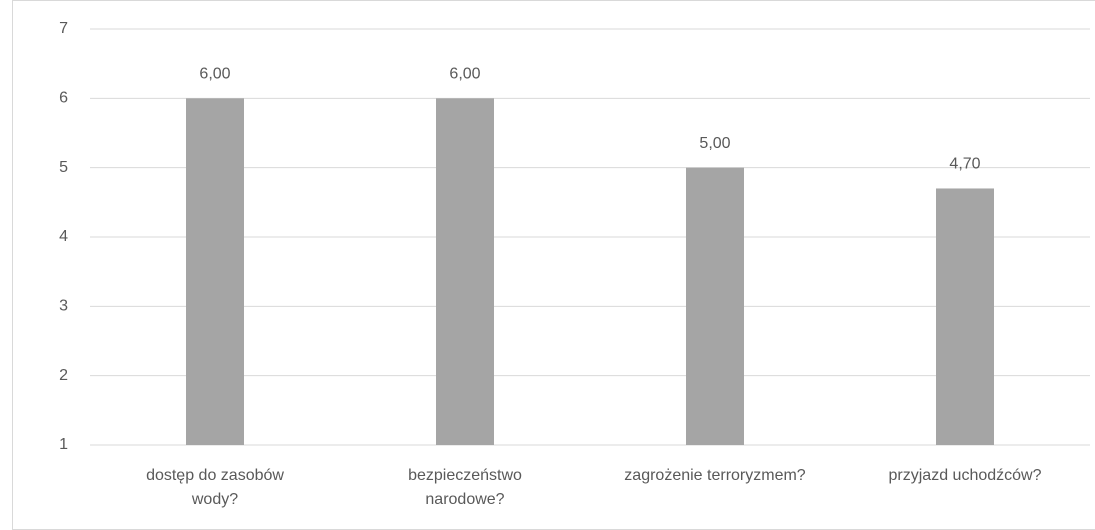 This screenshot has width=1095, height=530. What do you see at coordinates (964, 164) in the screenshot?
I see `data-label: 4,70` at bounding box center [964, 164].